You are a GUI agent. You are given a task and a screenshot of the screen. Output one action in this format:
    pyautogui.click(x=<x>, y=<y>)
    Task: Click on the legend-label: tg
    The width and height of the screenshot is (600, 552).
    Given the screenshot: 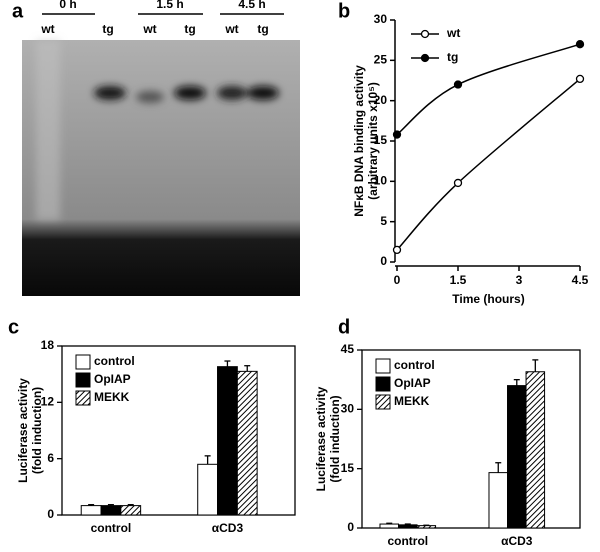 What is the action you would take?
    pyautogui.click(x=452, y=57)
    